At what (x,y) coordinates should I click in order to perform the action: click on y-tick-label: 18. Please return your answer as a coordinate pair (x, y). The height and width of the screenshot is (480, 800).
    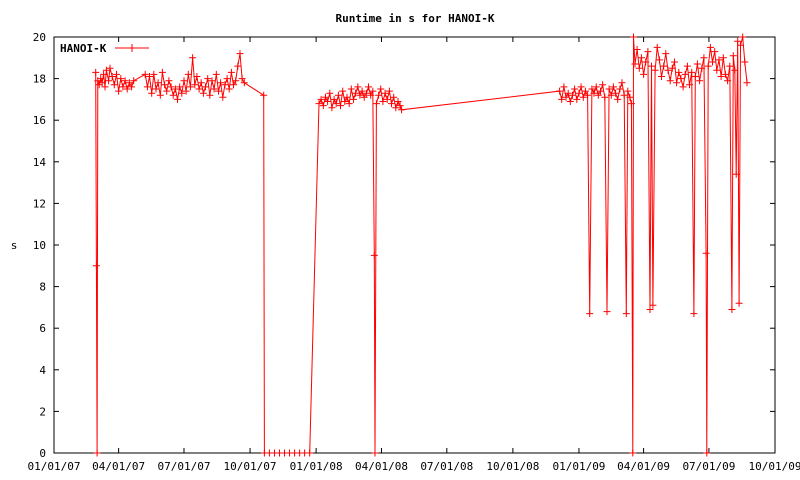
    Looking at the image, I should click on (39, 79).